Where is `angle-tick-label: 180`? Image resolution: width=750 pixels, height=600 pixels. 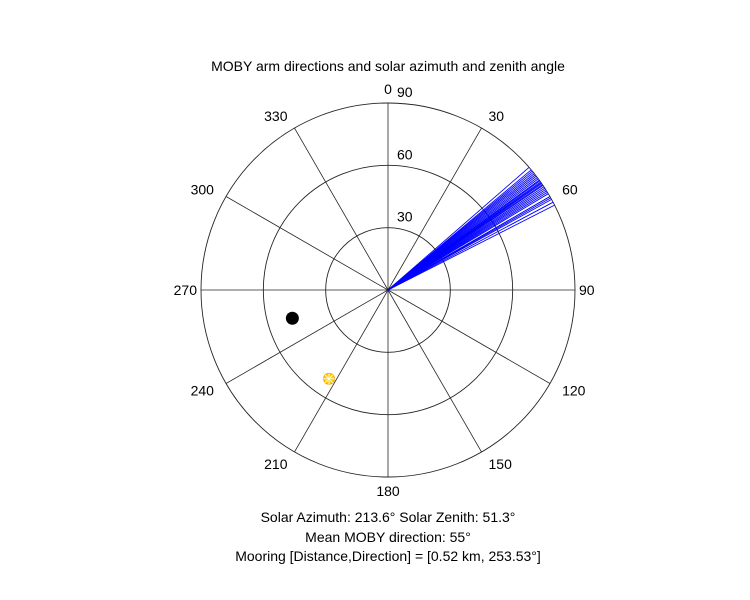 angle-tick-label: 180 is located at coordinates (388, 491).